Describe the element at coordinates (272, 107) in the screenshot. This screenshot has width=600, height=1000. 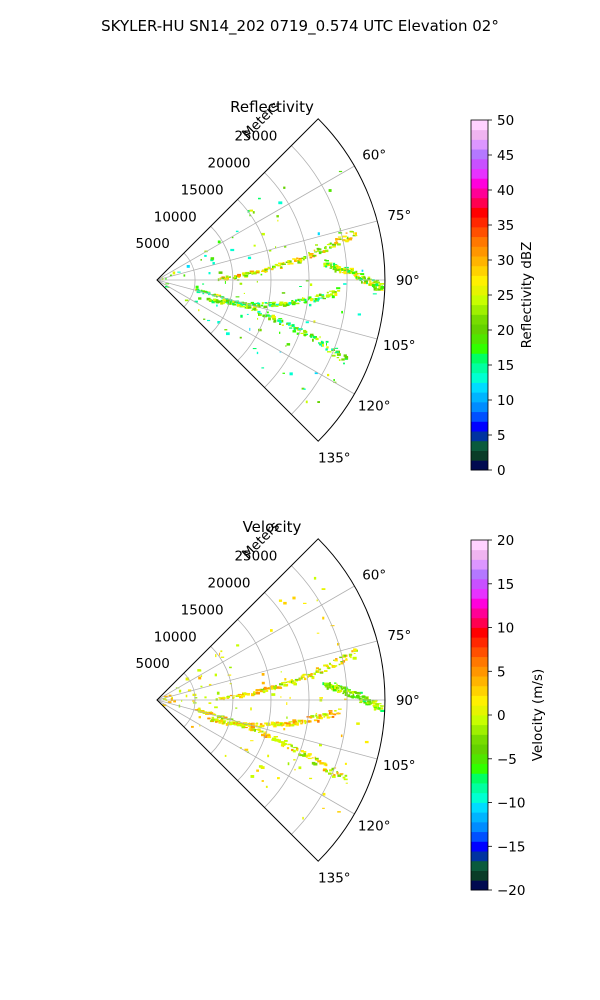
I see `panel-title: Reflectivity` at that location.